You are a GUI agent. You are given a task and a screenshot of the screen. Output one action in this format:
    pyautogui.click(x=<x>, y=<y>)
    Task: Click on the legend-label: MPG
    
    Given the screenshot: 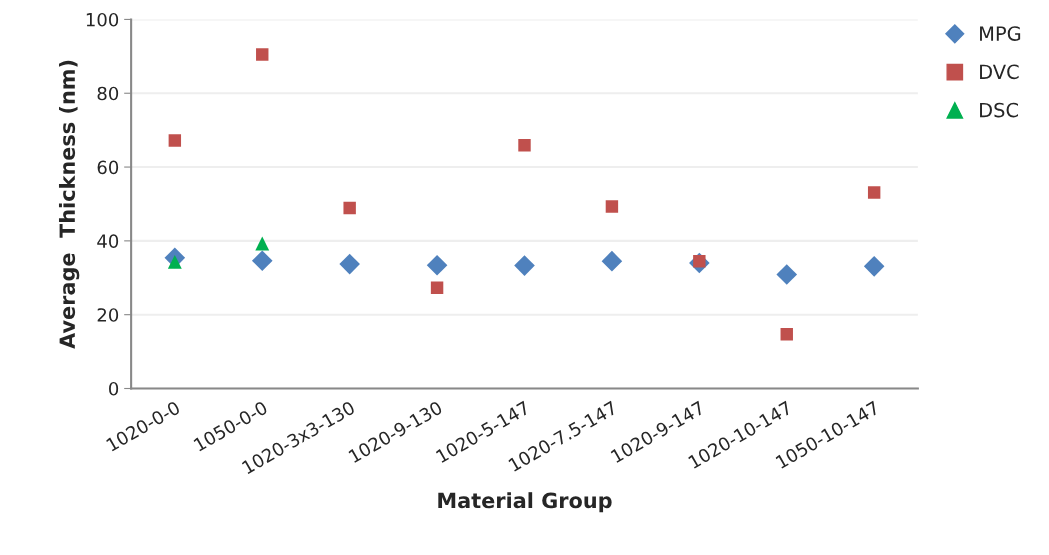 What is the action you would take?
    pyautogui.click(x=1000, y=33)
    